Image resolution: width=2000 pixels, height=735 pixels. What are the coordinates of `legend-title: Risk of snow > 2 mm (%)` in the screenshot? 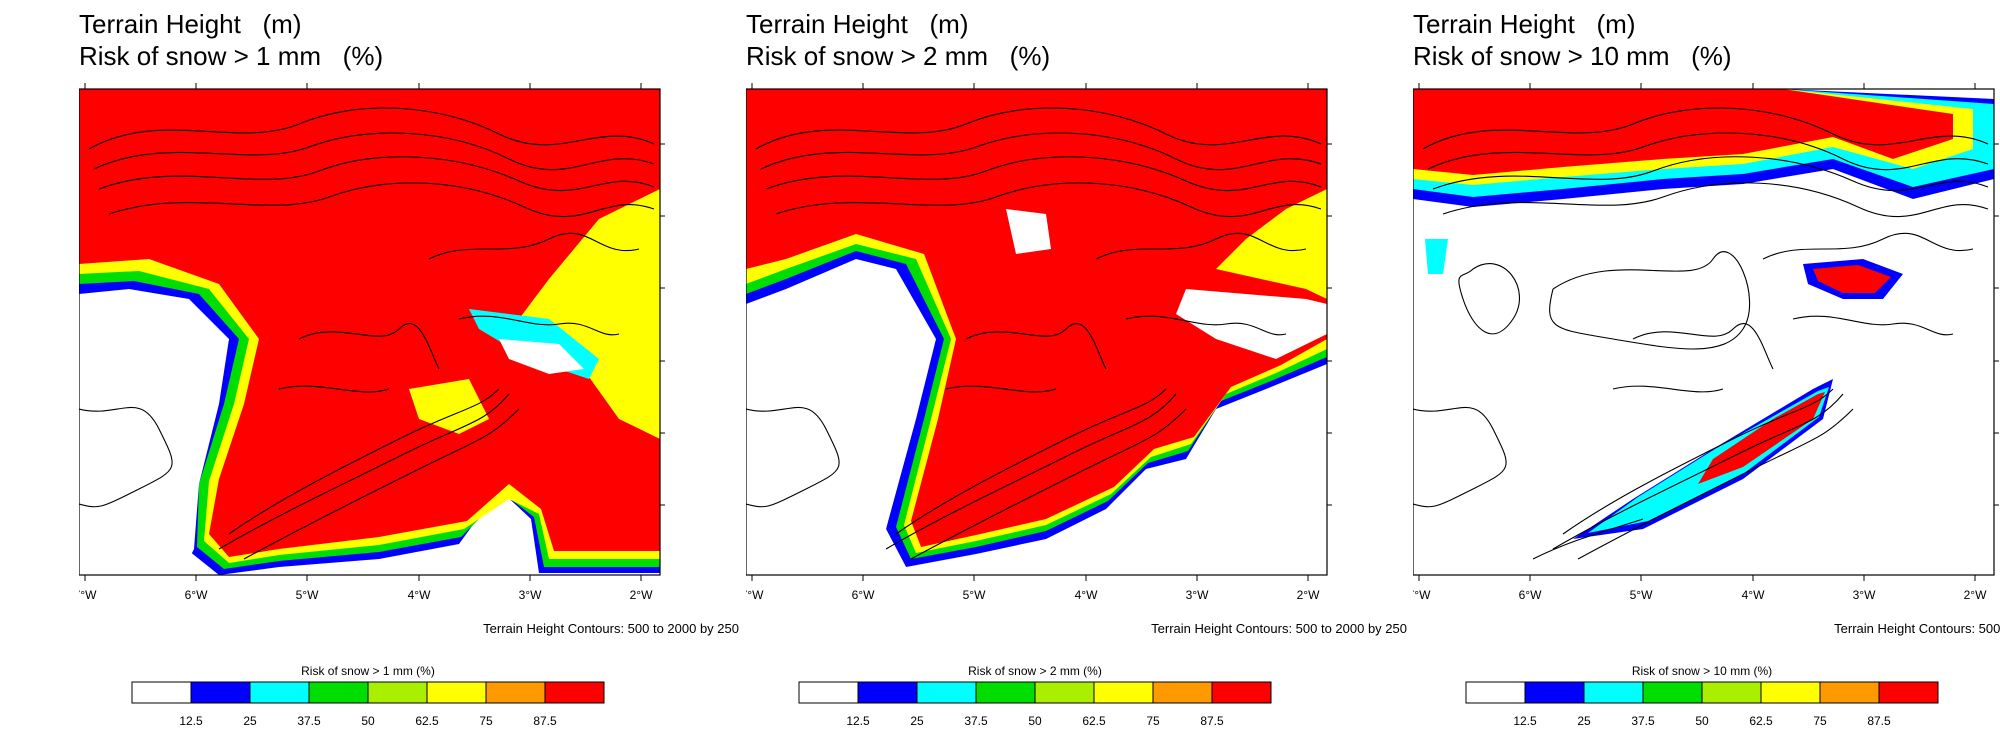 It's located at (1035, 671).